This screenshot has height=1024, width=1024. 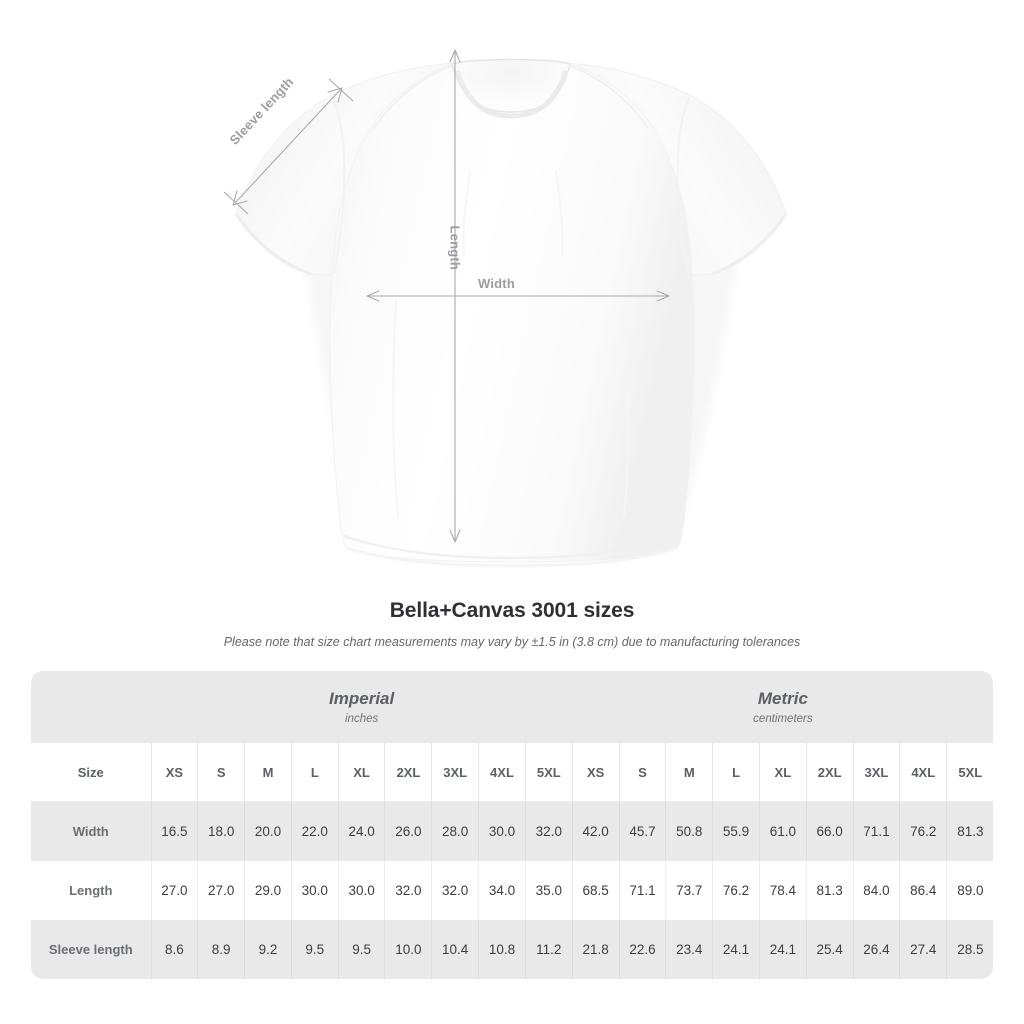 What do you see at coordinates (749, 244) in the screenshot?
I see `right-sleeve-hem` at bounding box center [749, 244].